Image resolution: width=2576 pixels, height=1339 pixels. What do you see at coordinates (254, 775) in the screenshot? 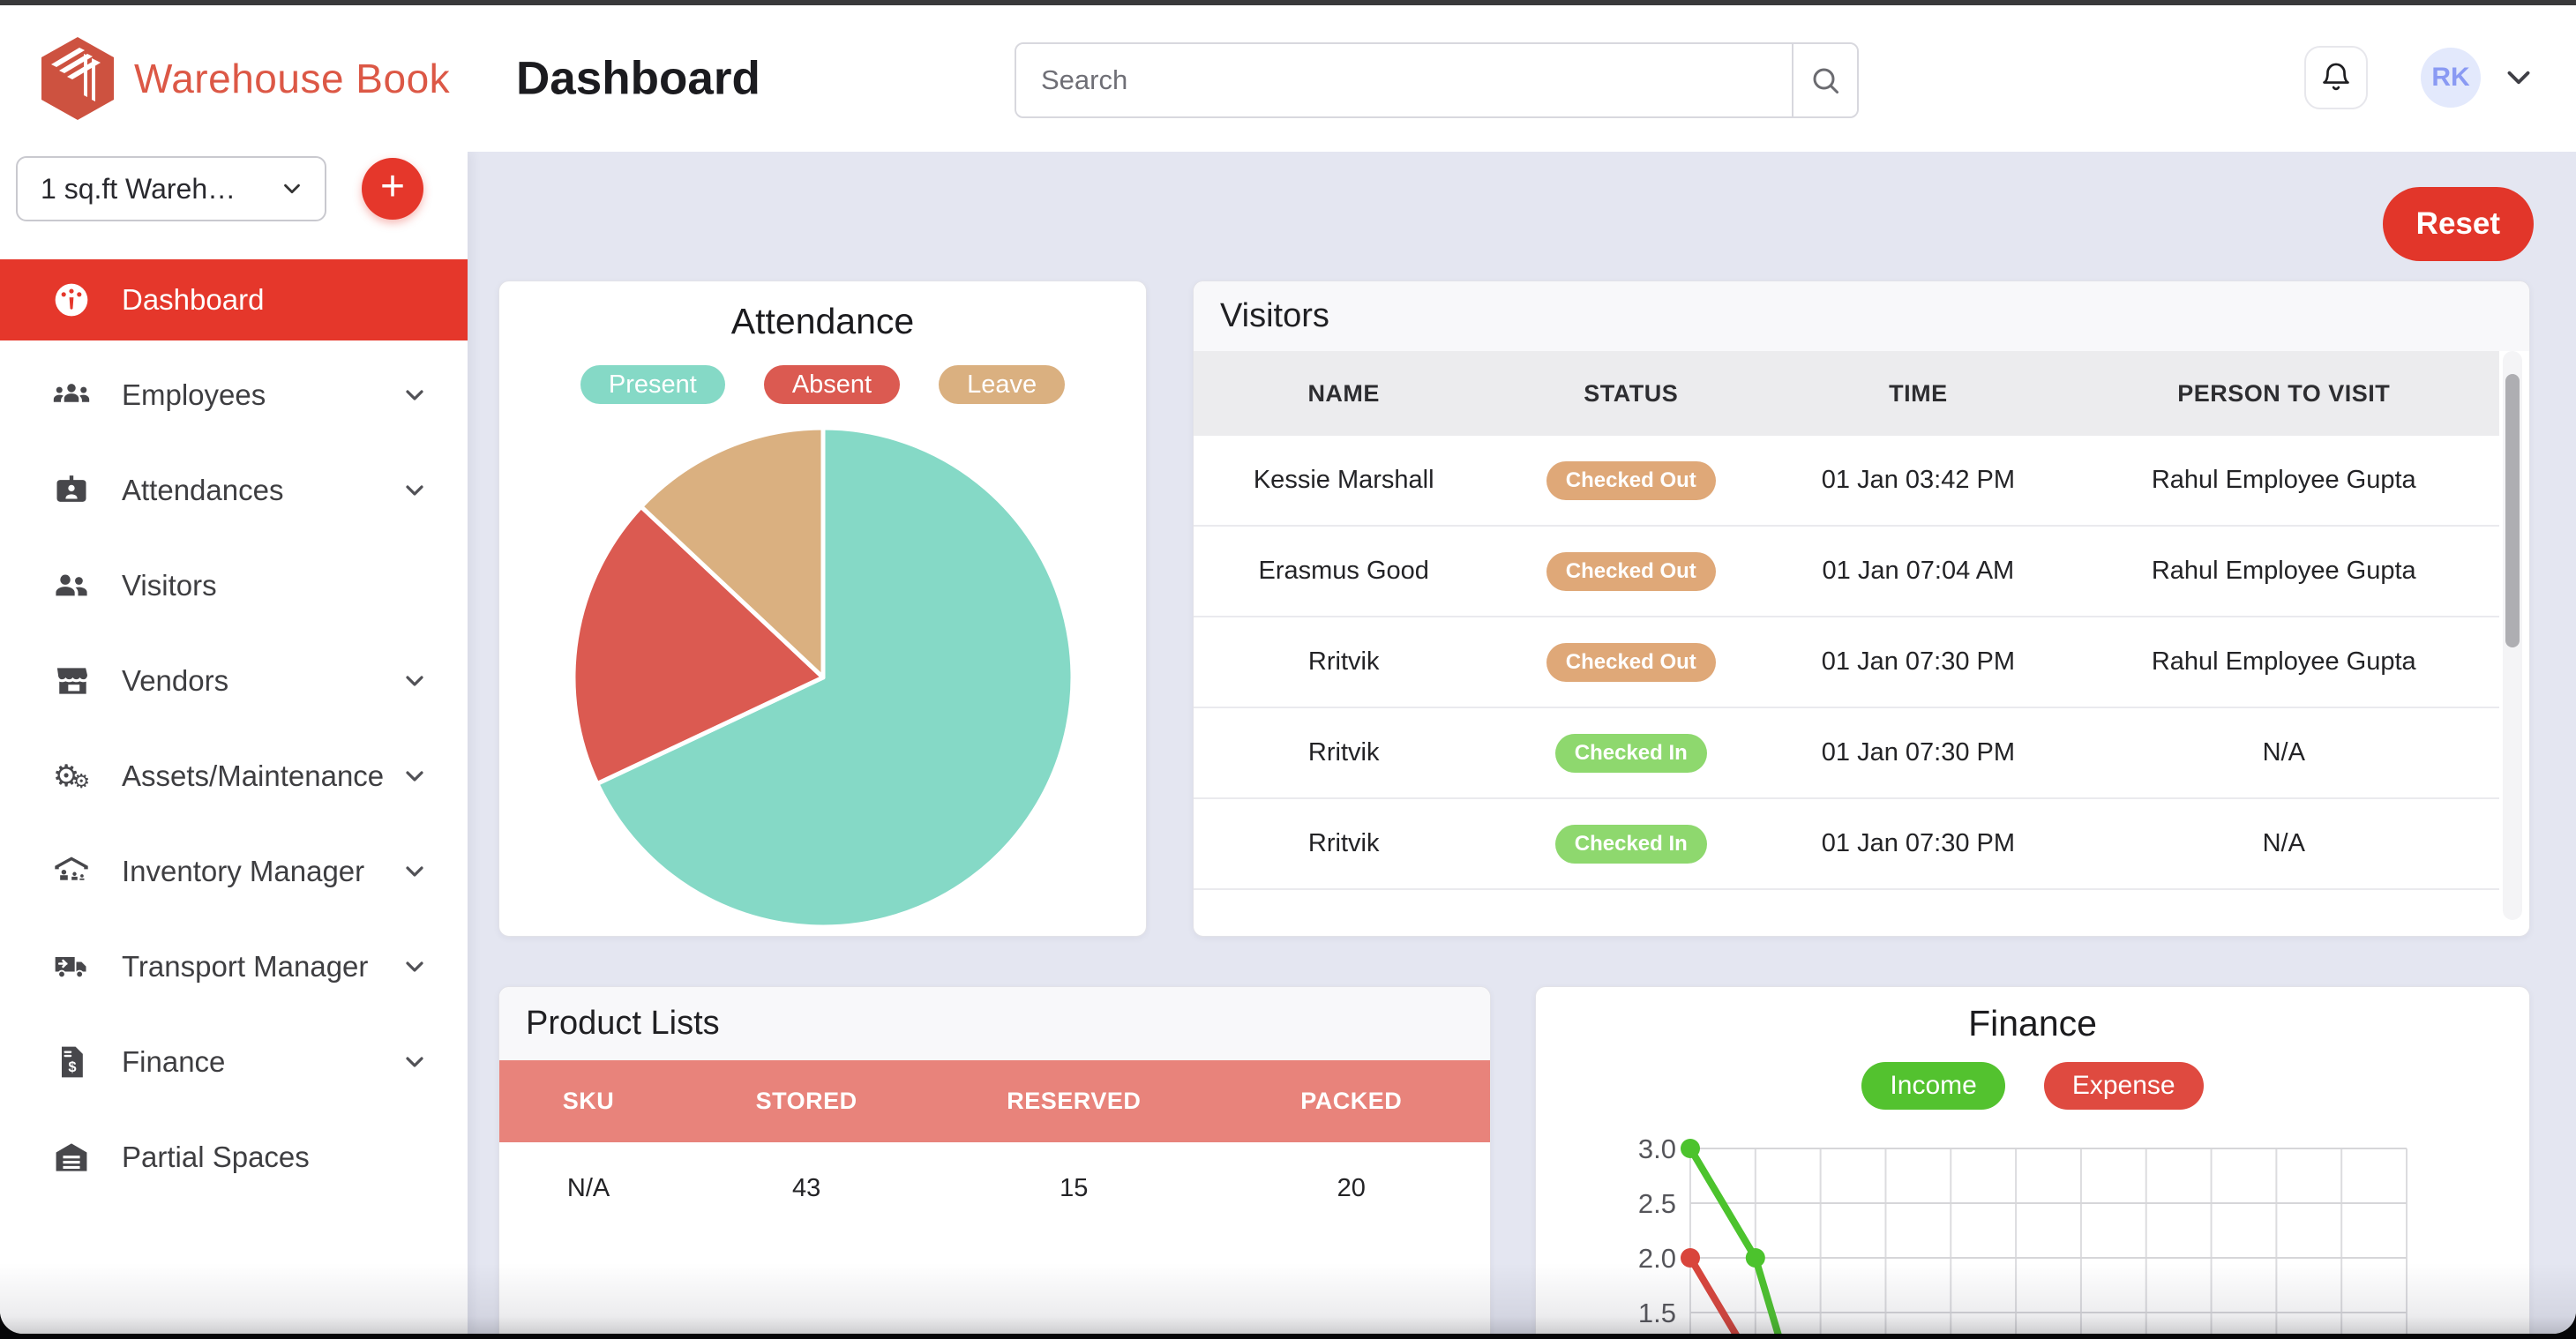
I see `sidebar-item-label: Assets/Maintenance` at bounding box center [254, 775].